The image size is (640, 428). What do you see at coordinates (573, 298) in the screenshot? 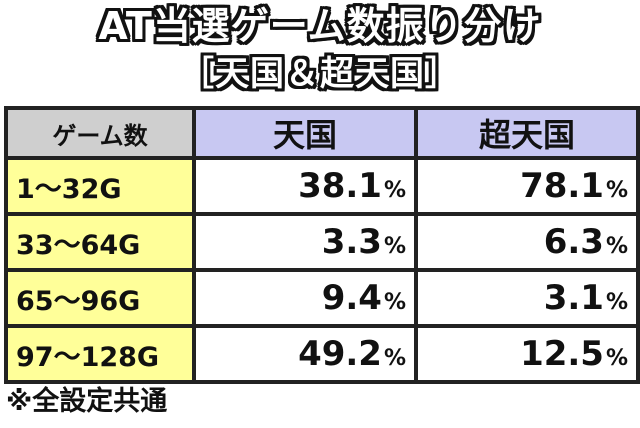
I see `super-heaven-value: 3.1` at bounding box center [573, 298].